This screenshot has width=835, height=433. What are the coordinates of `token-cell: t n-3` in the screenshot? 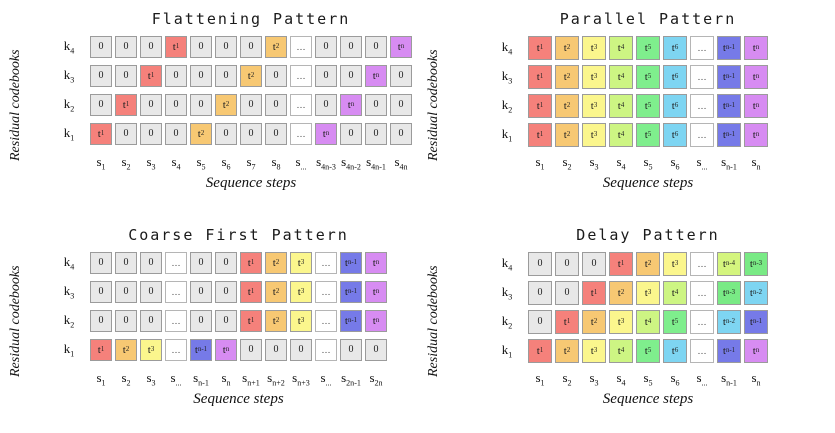 It's located at (729, 293).